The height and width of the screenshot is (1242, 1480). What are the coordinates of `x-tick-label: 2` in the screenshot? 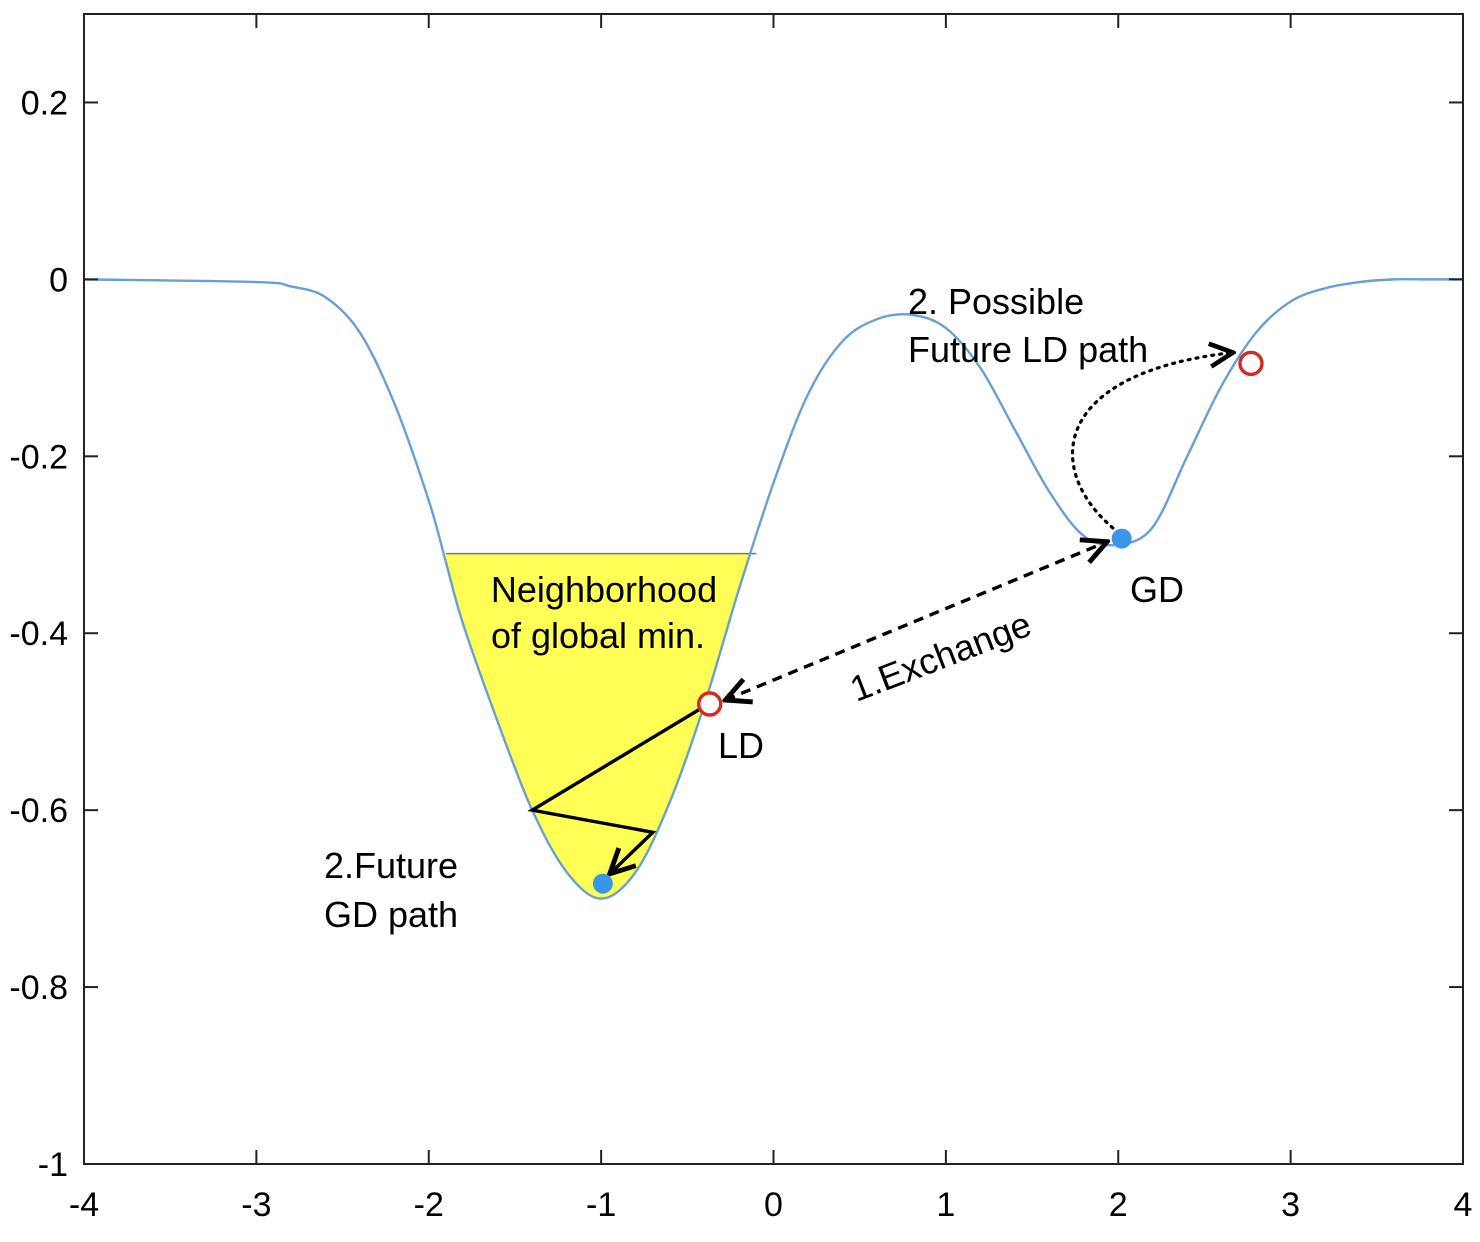 It's located at (1118, 1205).